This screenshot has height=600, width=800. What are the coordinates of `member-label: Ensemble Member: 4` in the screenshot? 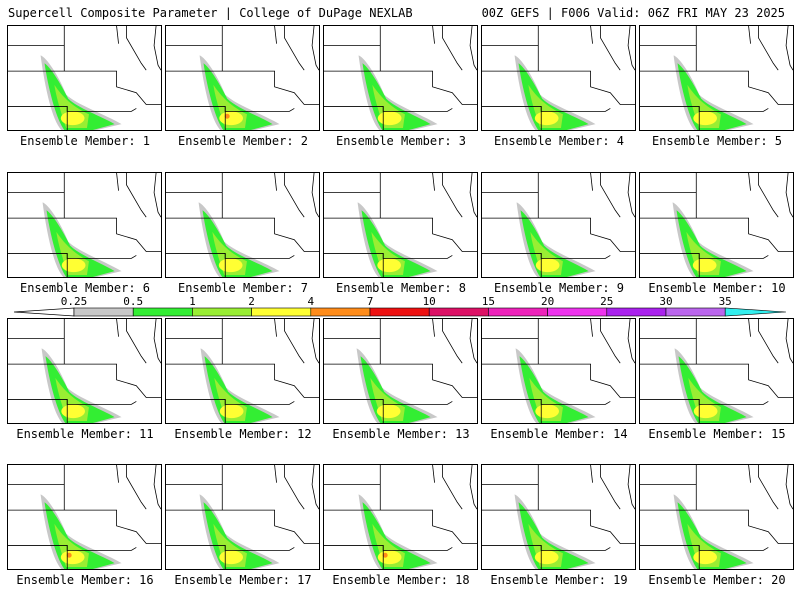 It's located at (559, 141).